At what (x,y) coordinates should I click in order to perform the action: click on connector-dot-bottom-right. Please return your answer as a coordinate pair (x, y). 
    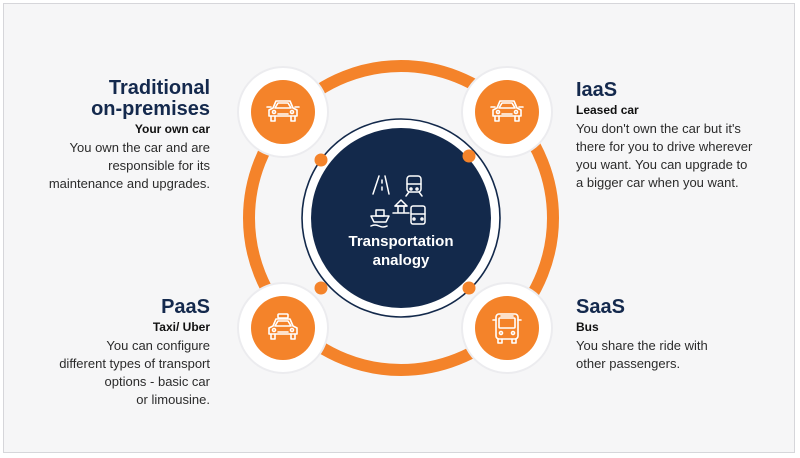
    Looking at the image, I should click on (469, 288).